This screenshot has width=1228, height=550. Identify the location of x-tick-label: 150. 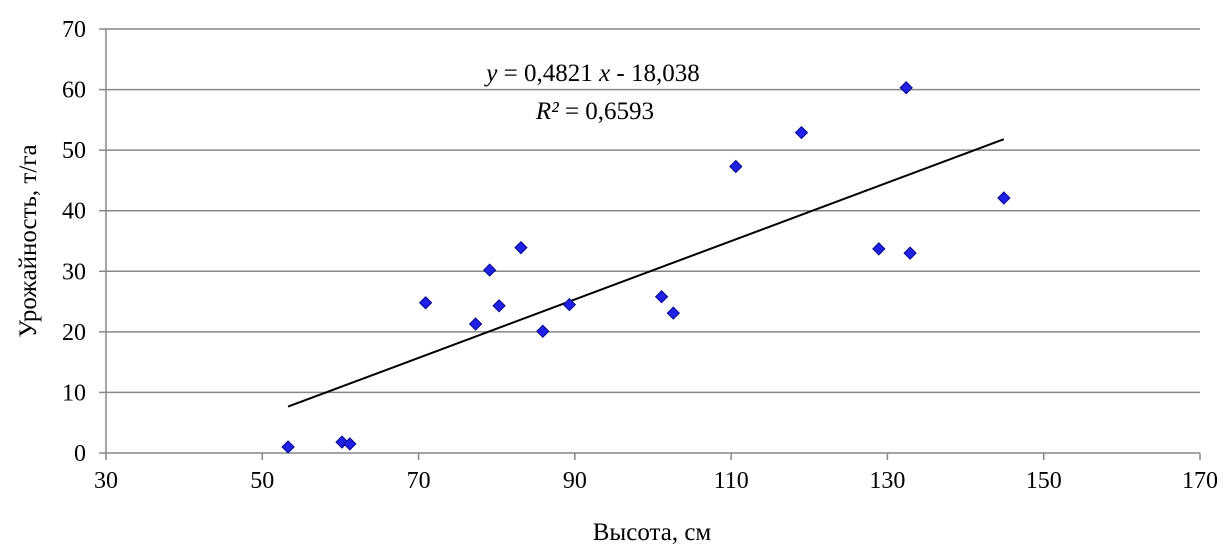
(1044, 481).